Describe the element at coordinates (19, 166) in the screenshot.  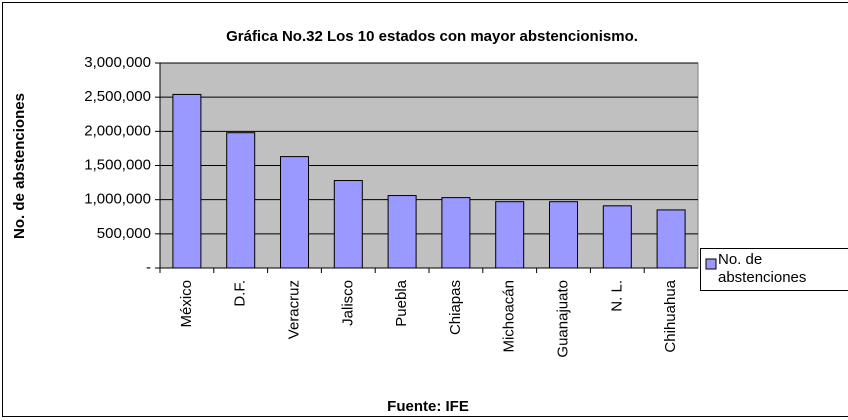
I see `y-axis-title: No. de abstenciones` at that location.